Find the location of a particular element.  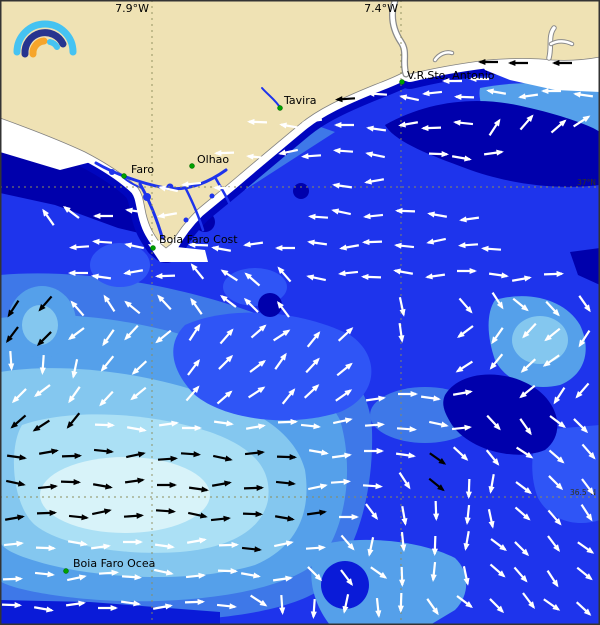

parallel-label: 36.5°N is located at coordinates (583, 492).